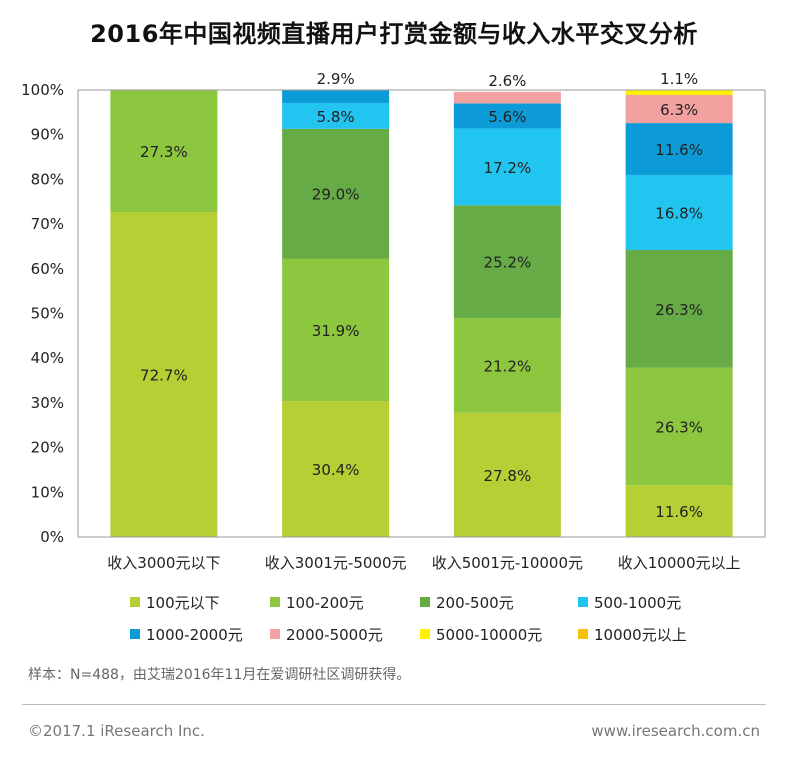 The height and width of the screenshot is (760, 788). What do you see at coordinates (42, 90) in the screenshot?
I see `y-tick-label: 100%` at bounding box center [42, 90].